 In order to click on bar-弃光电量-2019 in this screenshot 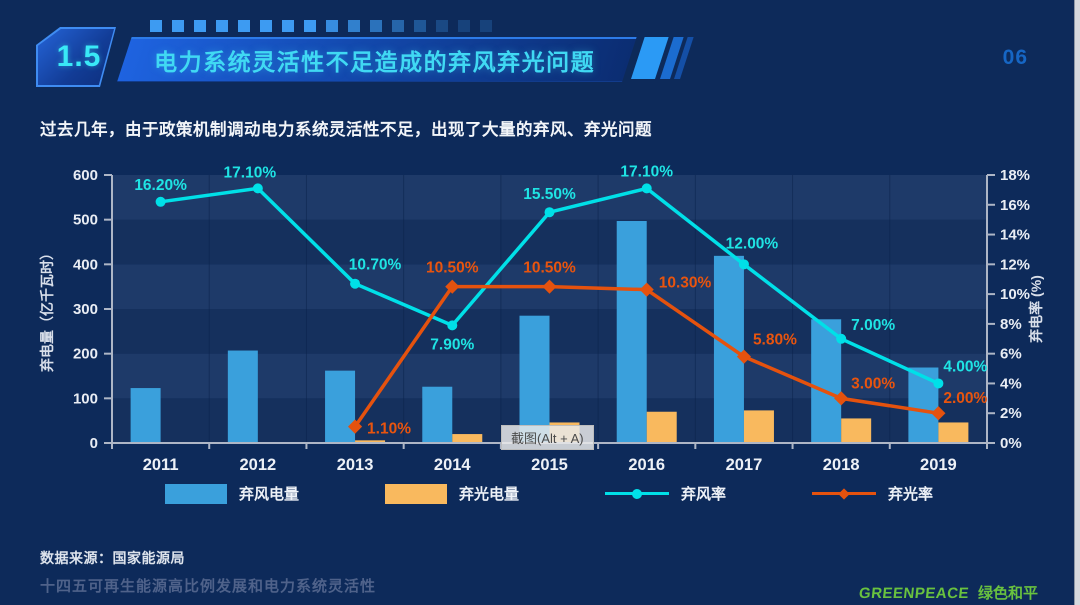, I will do `click(953, 432)`.